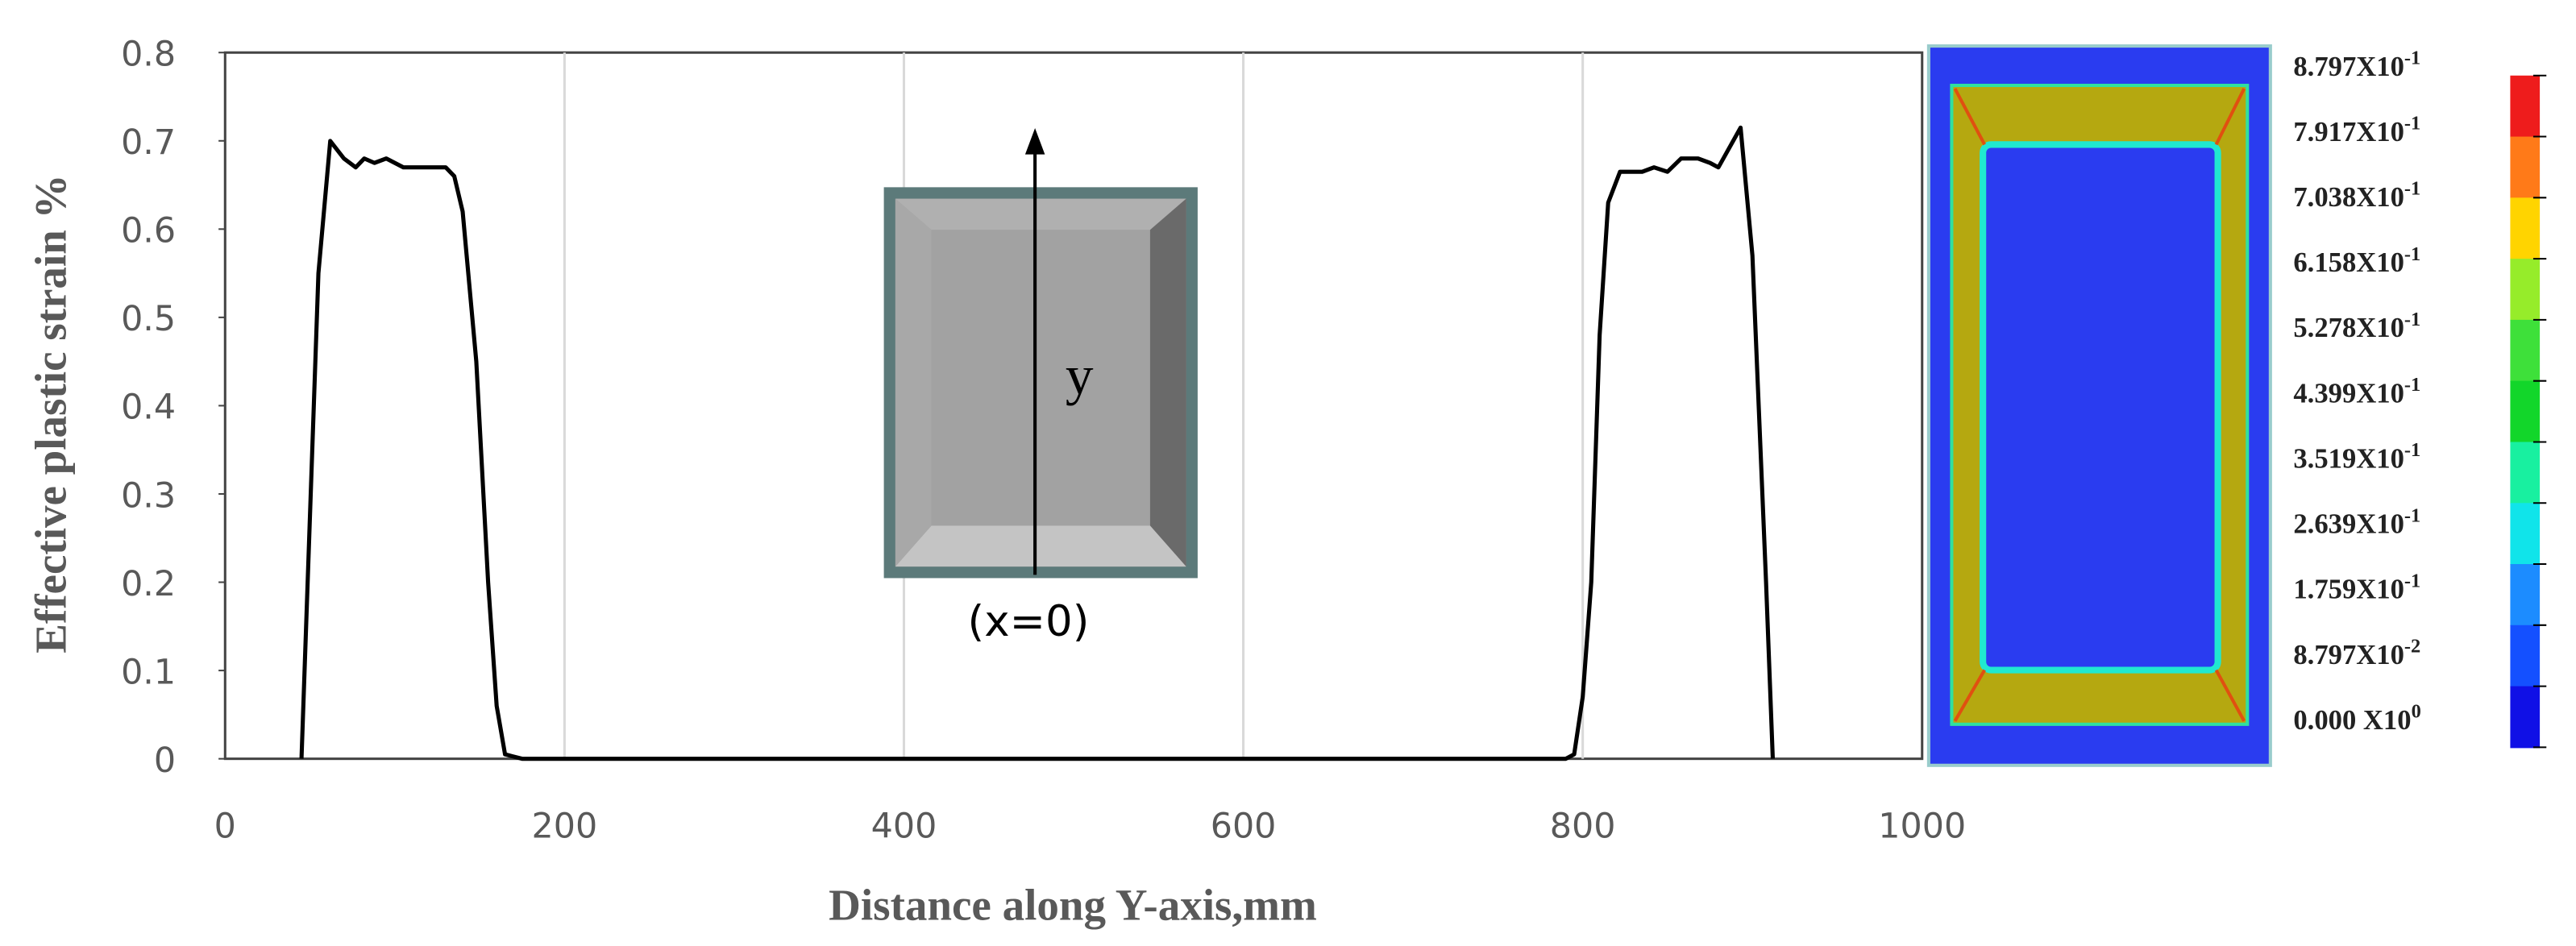  I want to click on y-tick-label: 0.4, so click(148, 408).